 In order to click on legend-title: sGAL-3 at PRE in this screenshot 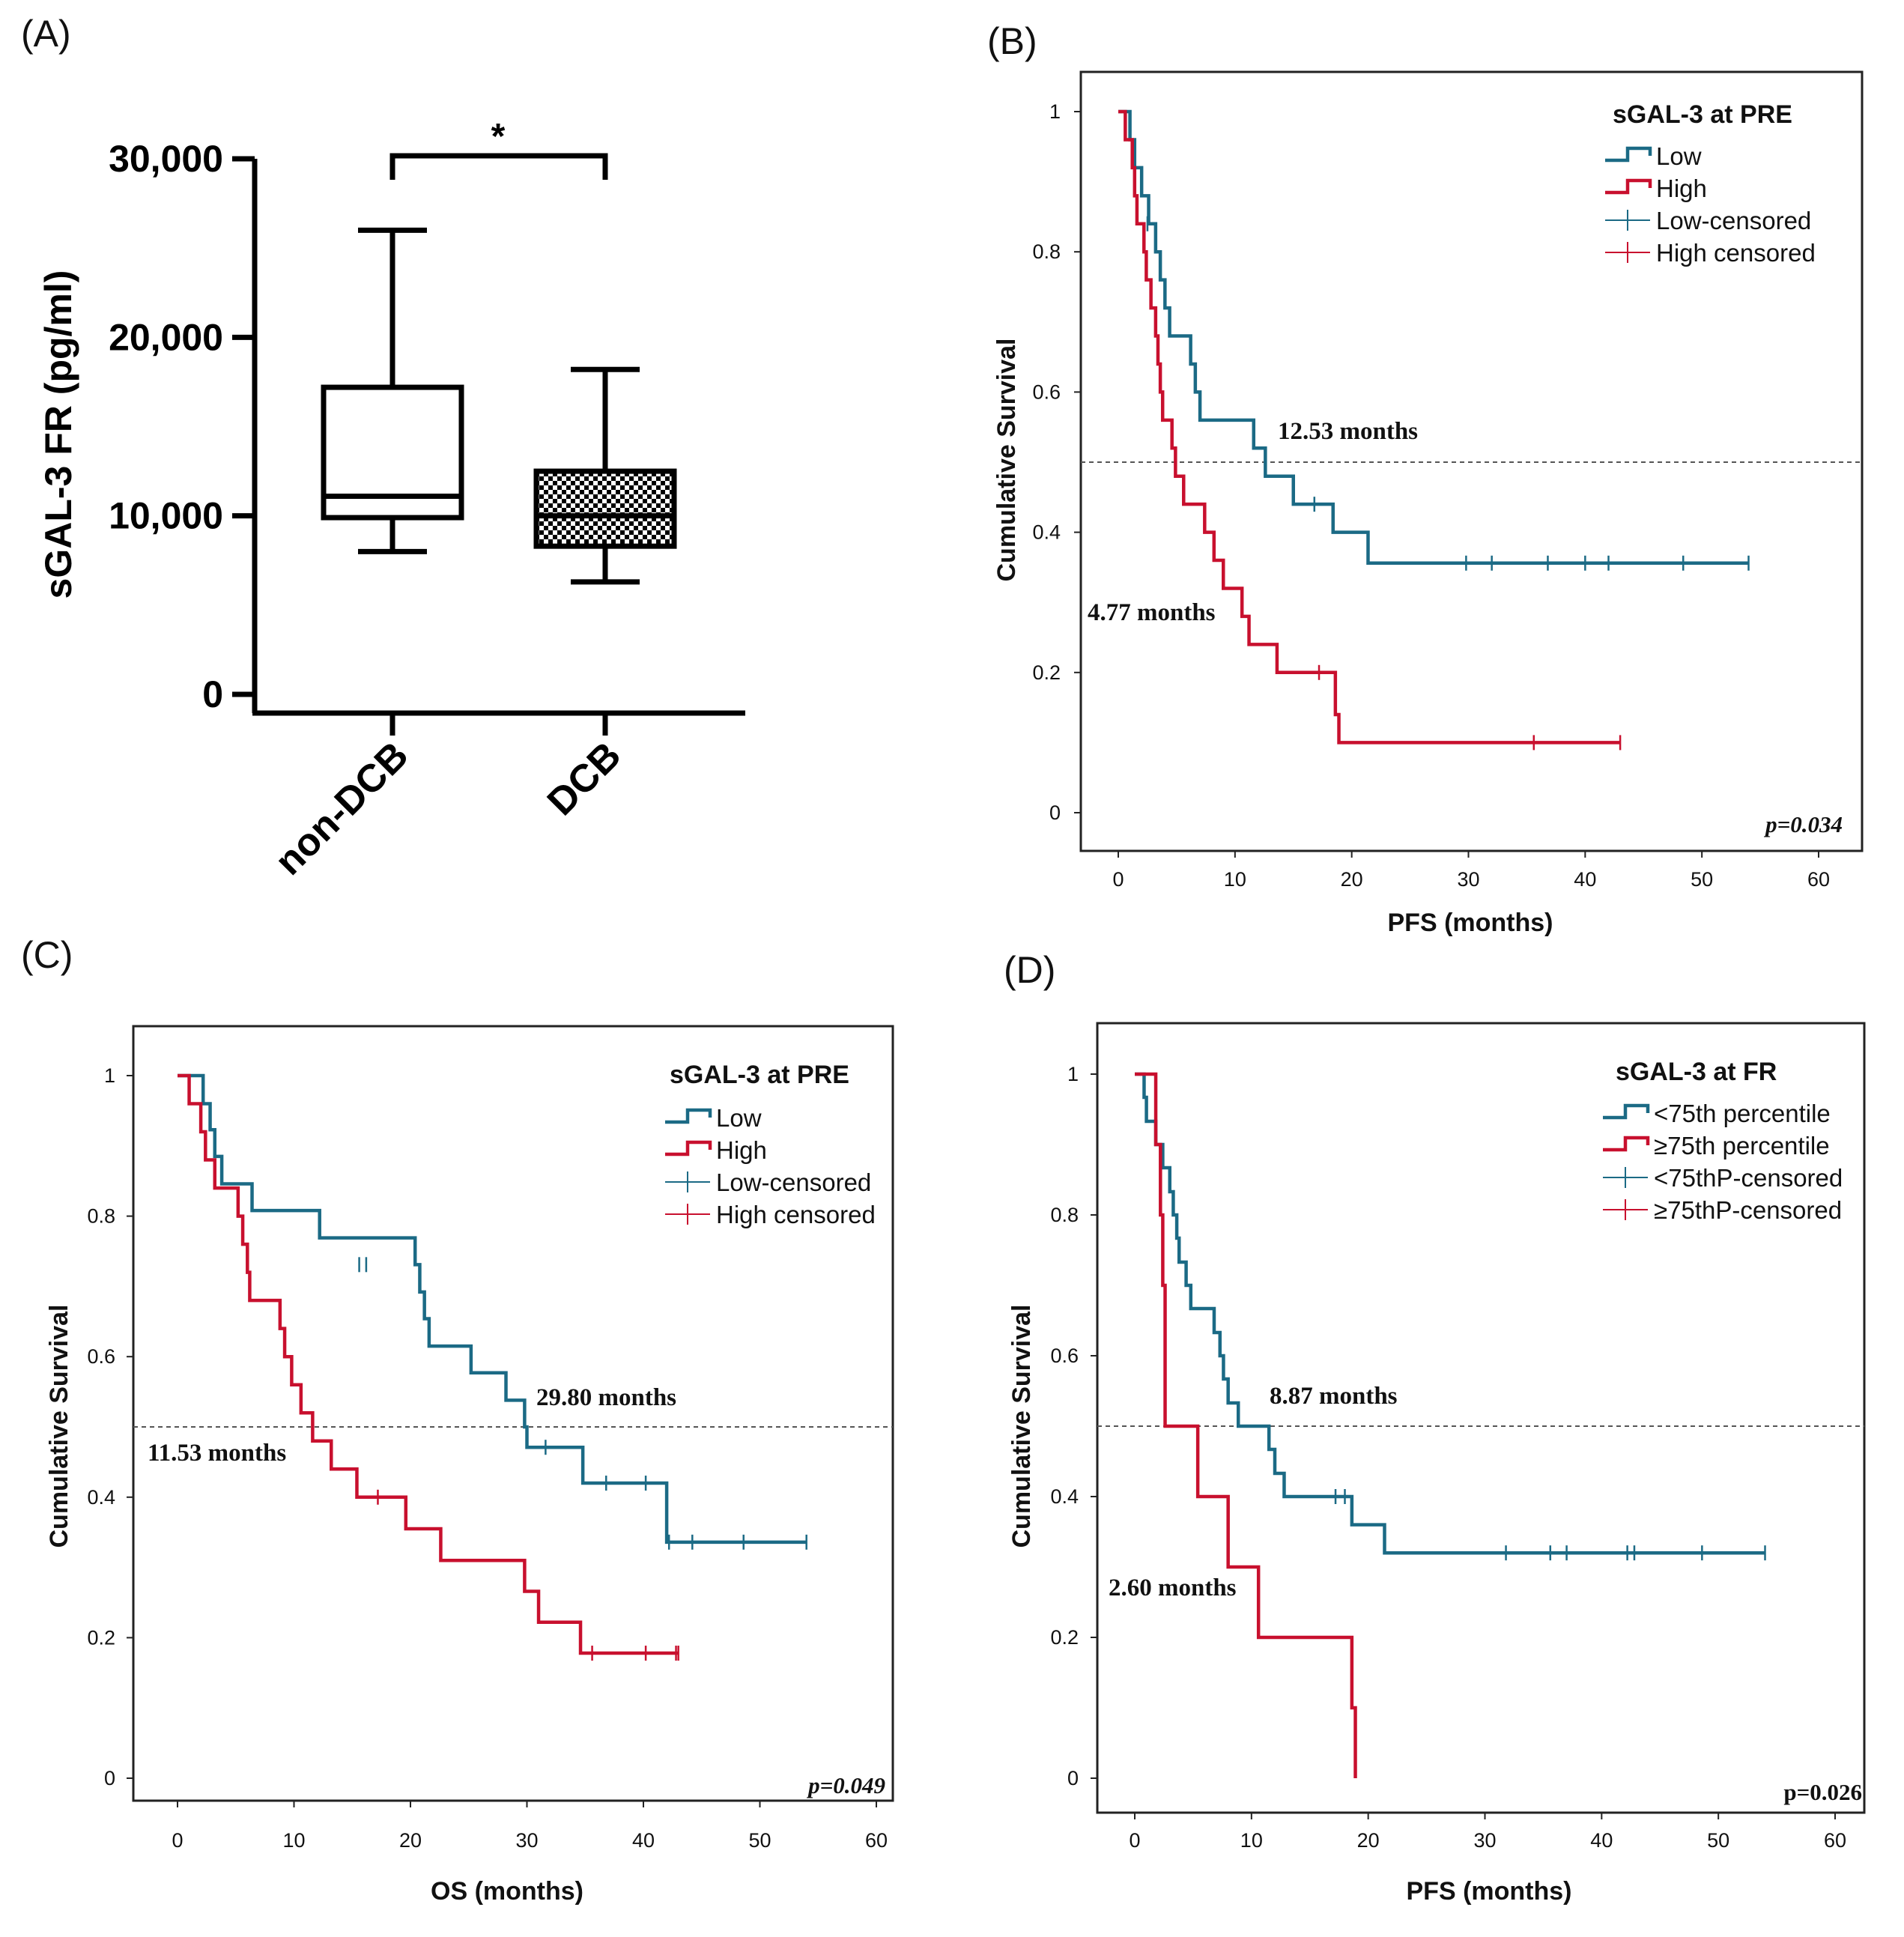, I will do `click(759, 1075)`.